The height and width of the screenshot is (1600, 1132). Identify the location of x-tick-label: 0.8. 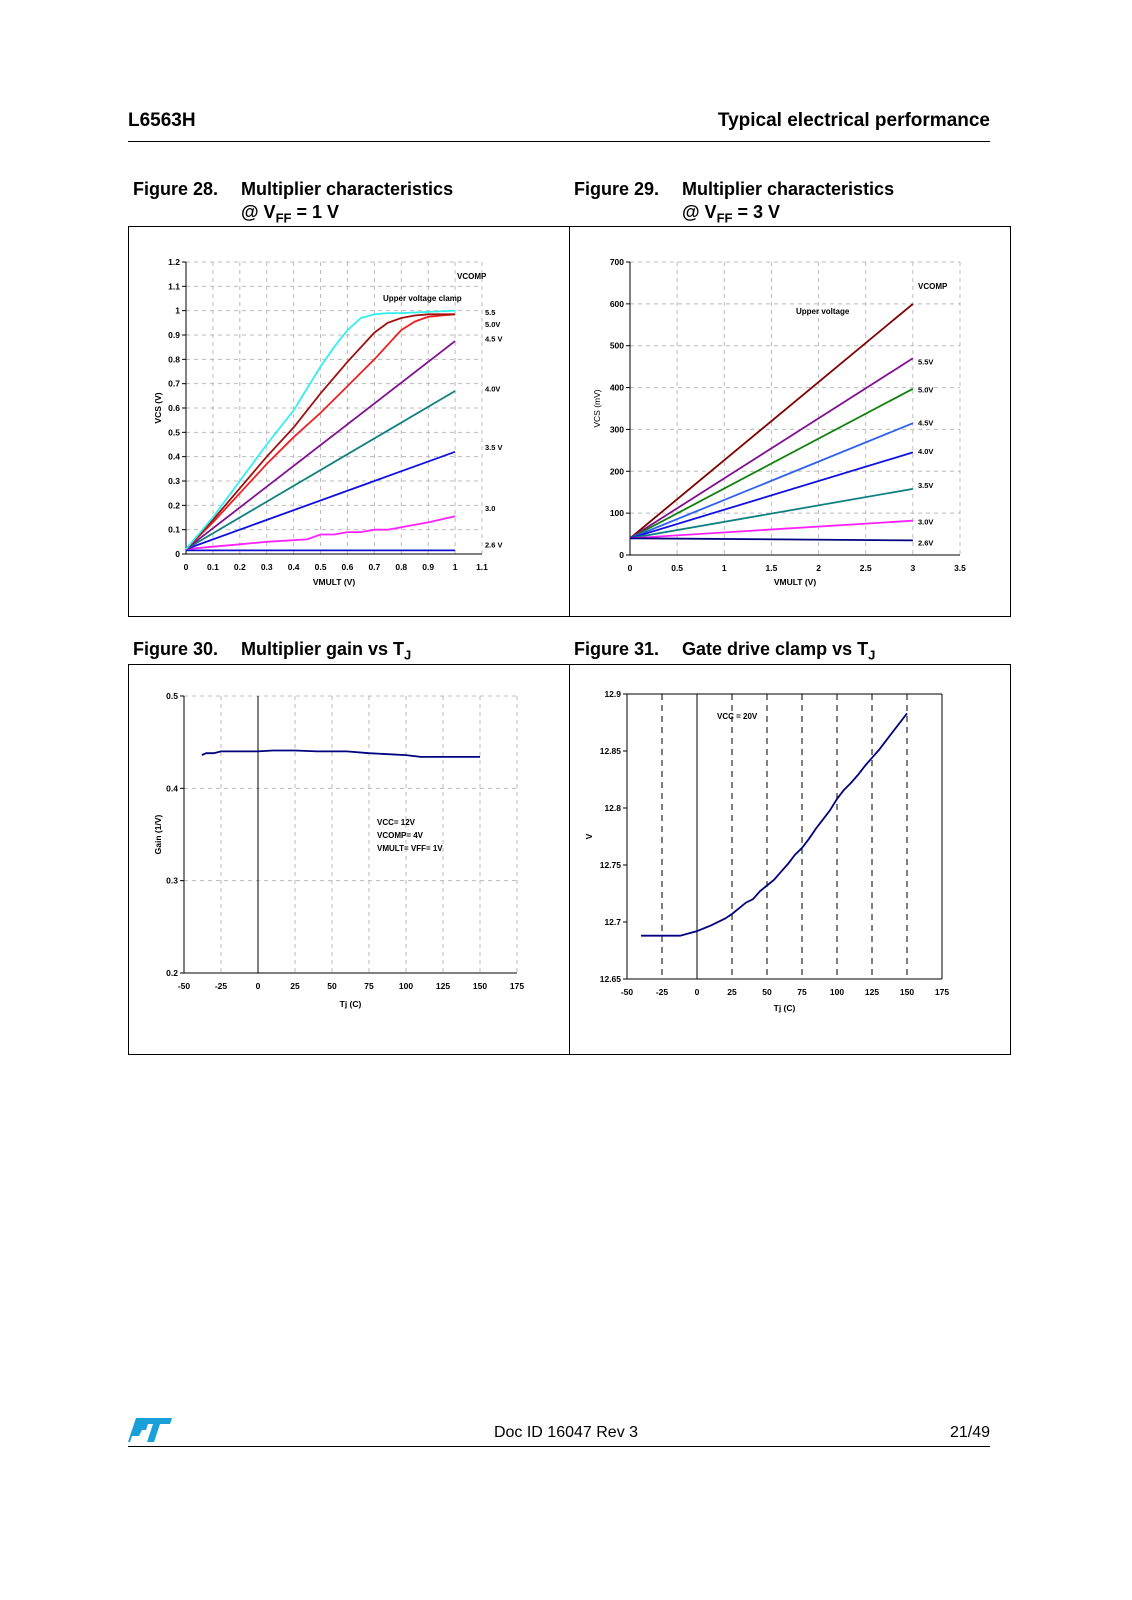
(401, 567).